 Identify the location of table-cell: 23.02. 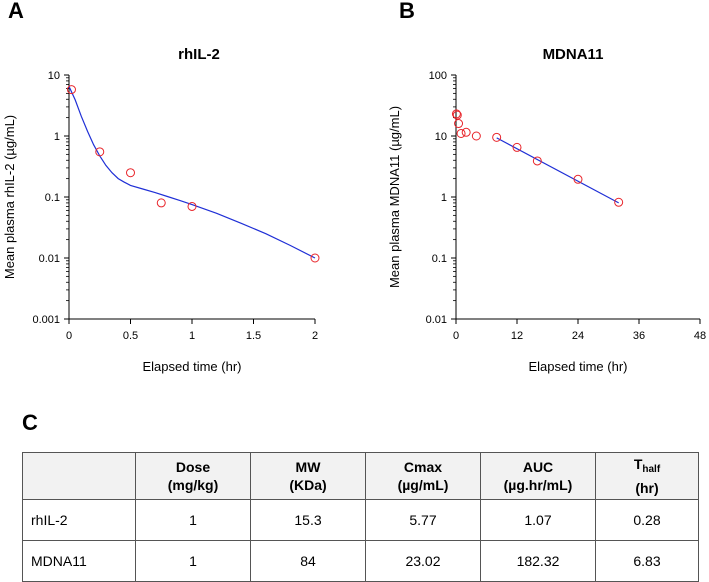
(423, 561).